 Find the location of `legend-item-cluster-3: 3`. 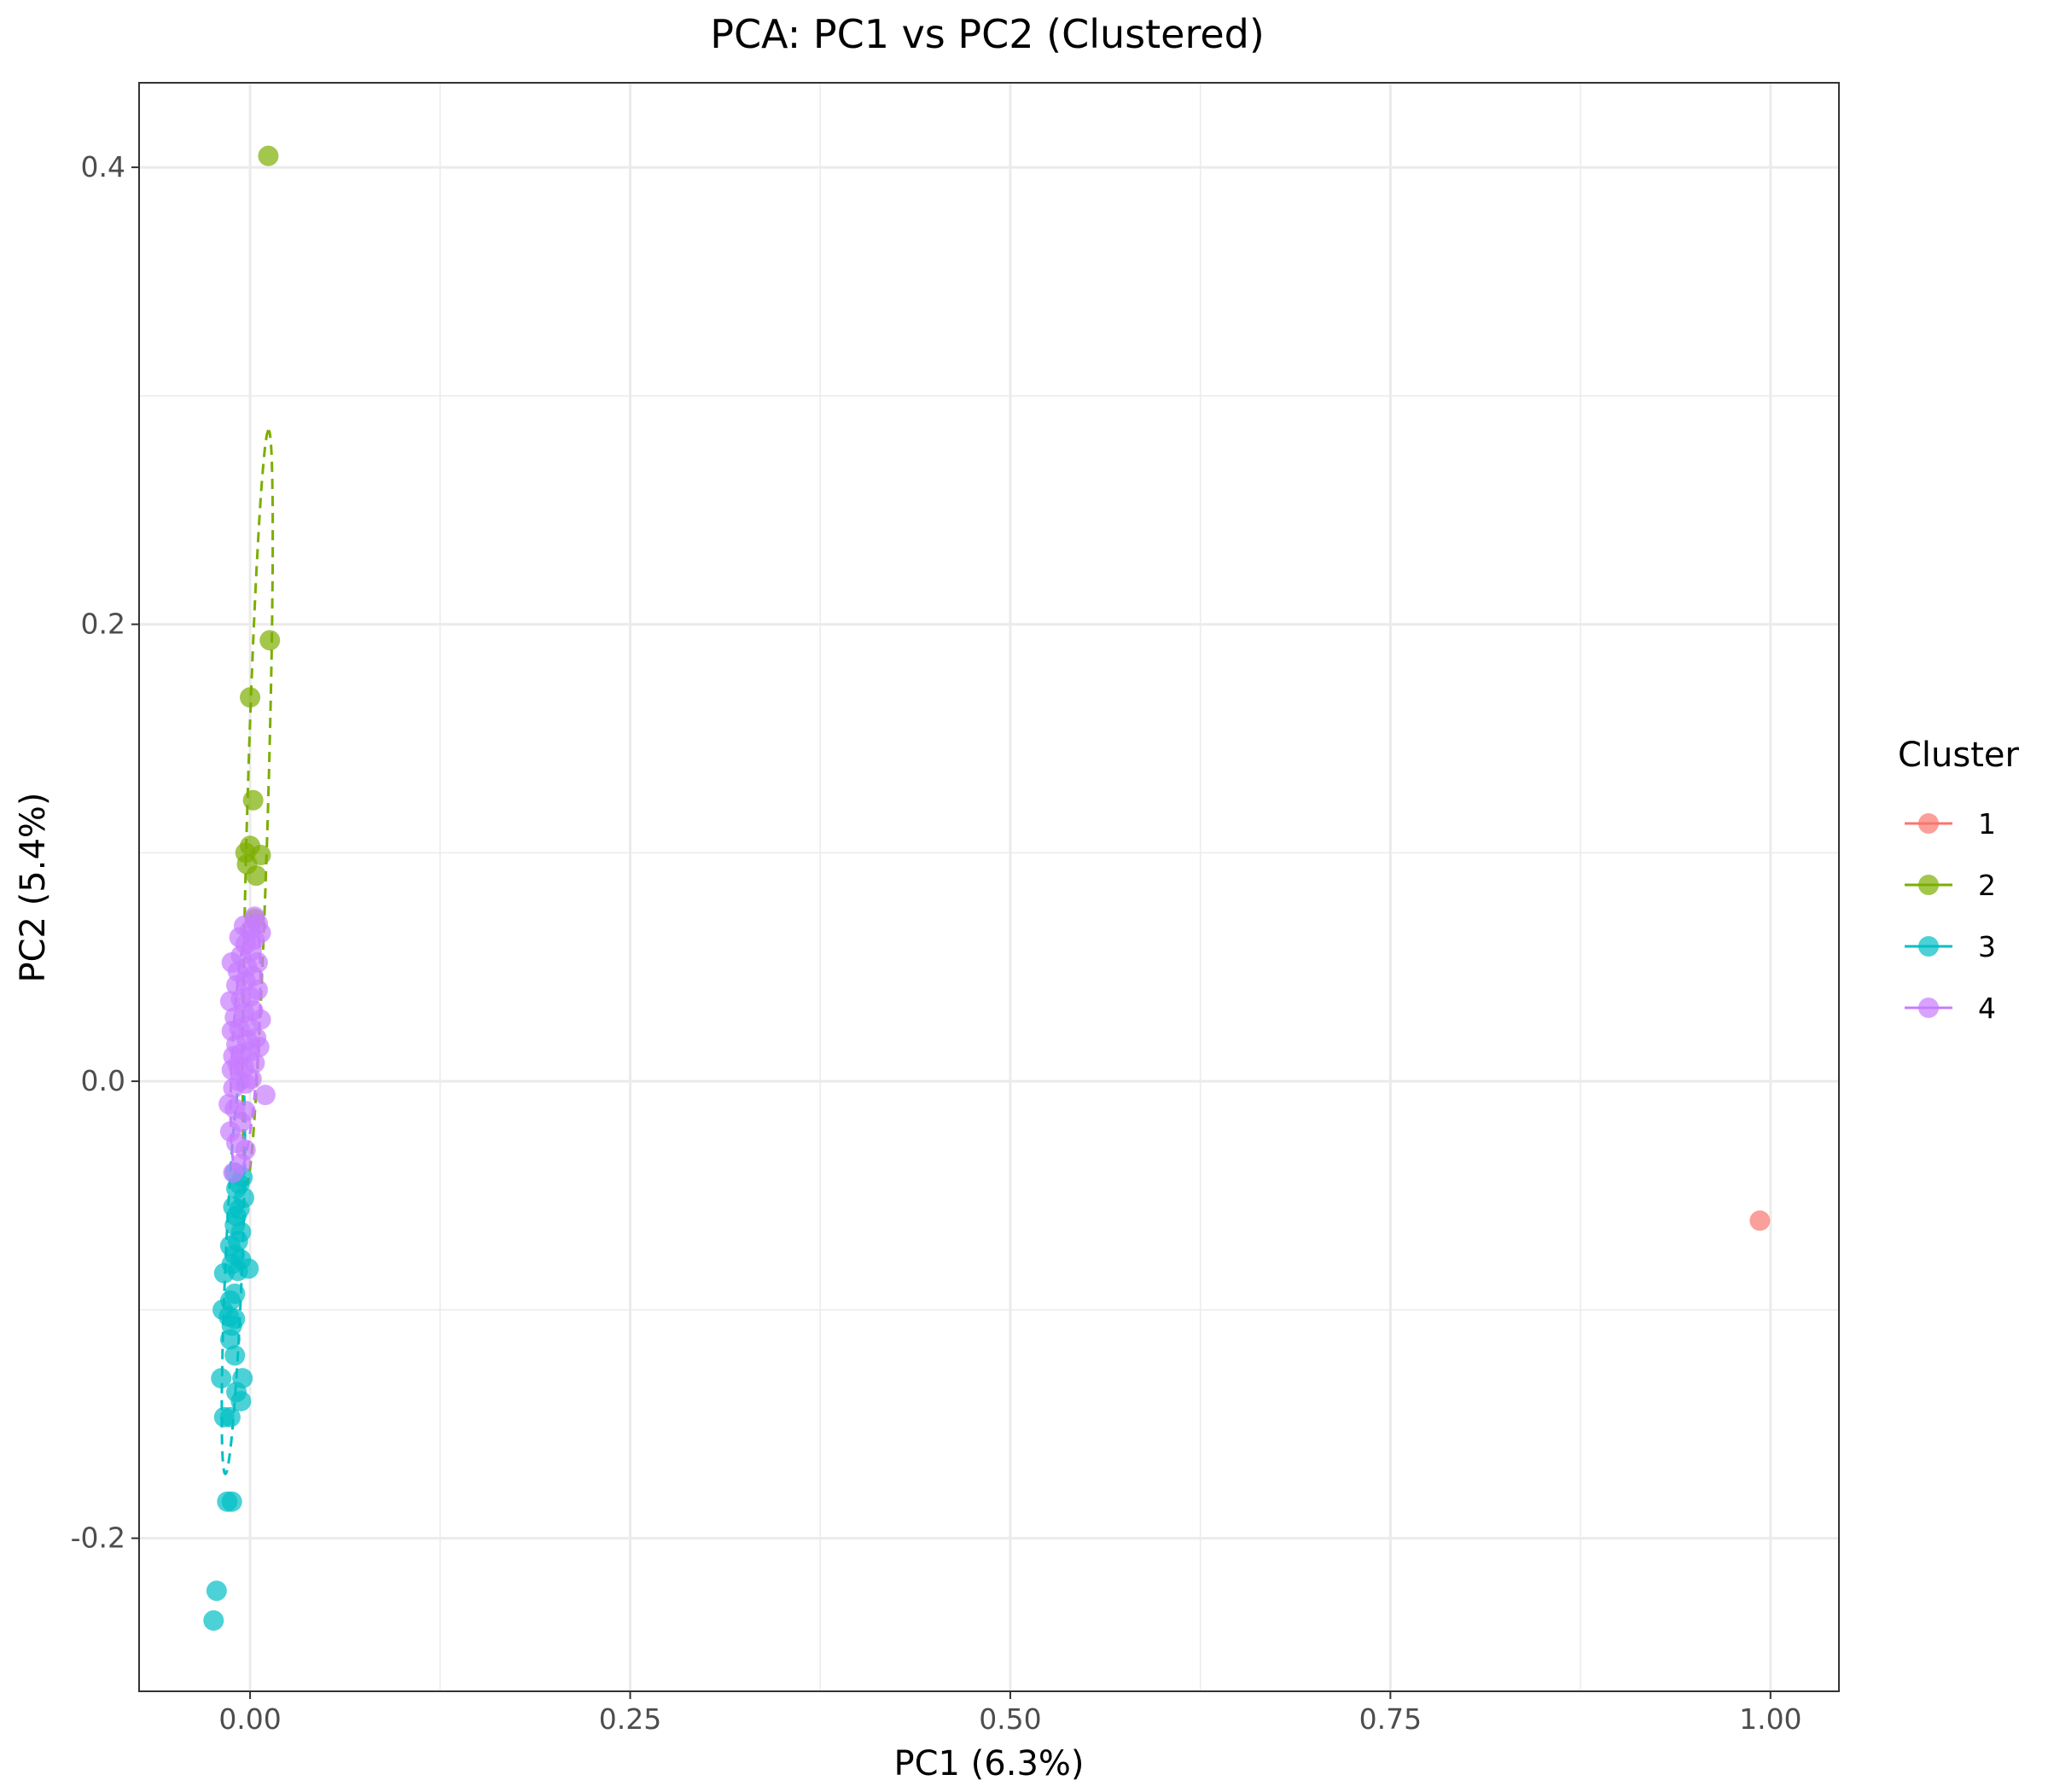

legend-item-cluster-3: 3 is located at coordinates (1951, 947).